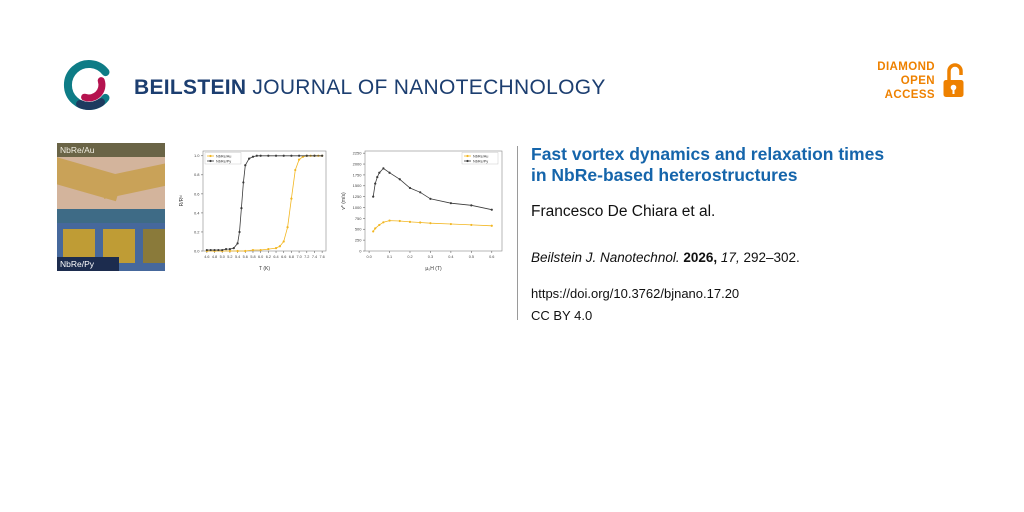 The image size is (1024, 512). I want to click on micrograph-bottom-strip: NbRe/Py, so click(88, 264).